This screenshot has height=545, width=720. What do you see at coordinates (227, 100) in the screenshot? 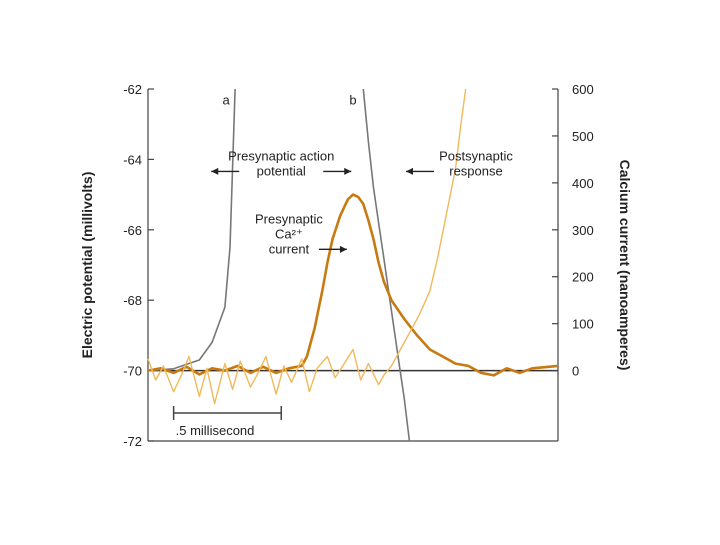
I see `annotation-label-0: a` at bounding box center [227, 100].